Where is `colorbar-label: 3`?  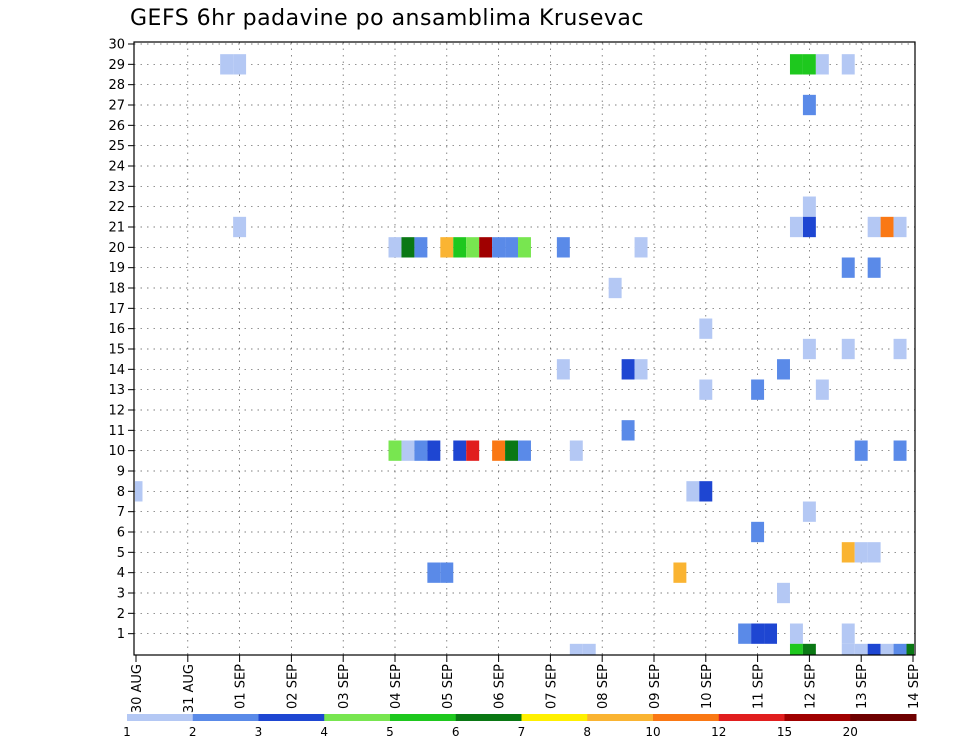 colorbar-label: 3 is located at coordinates (259, 732).